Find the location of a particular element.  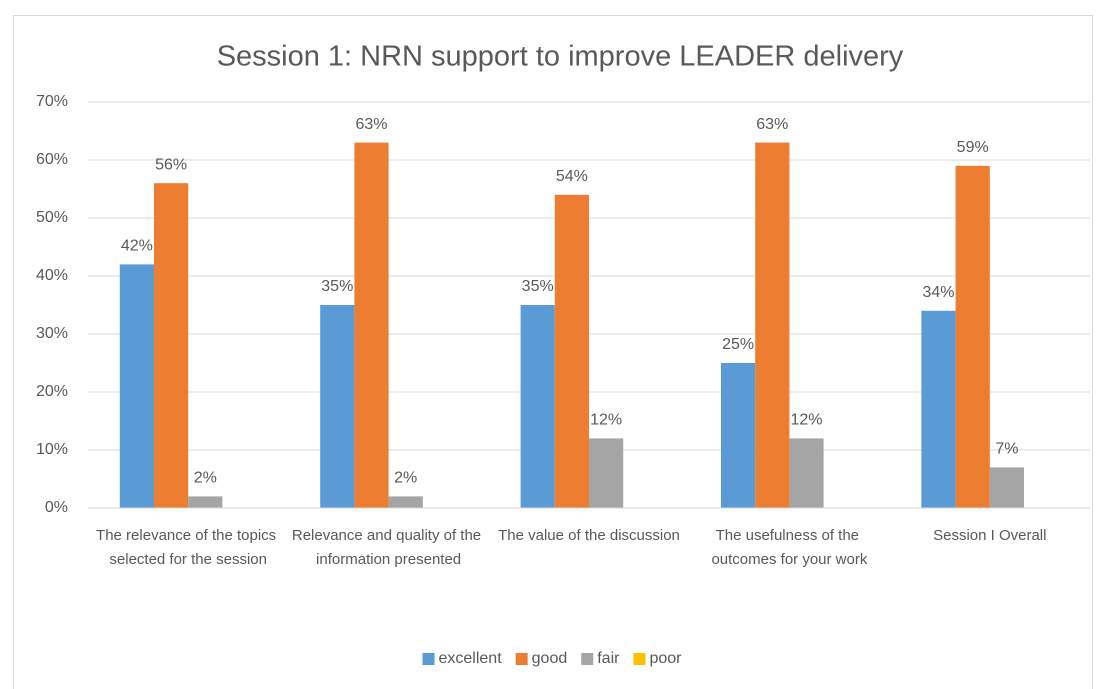

data-label: 54% is located at coordinates (572, 176).